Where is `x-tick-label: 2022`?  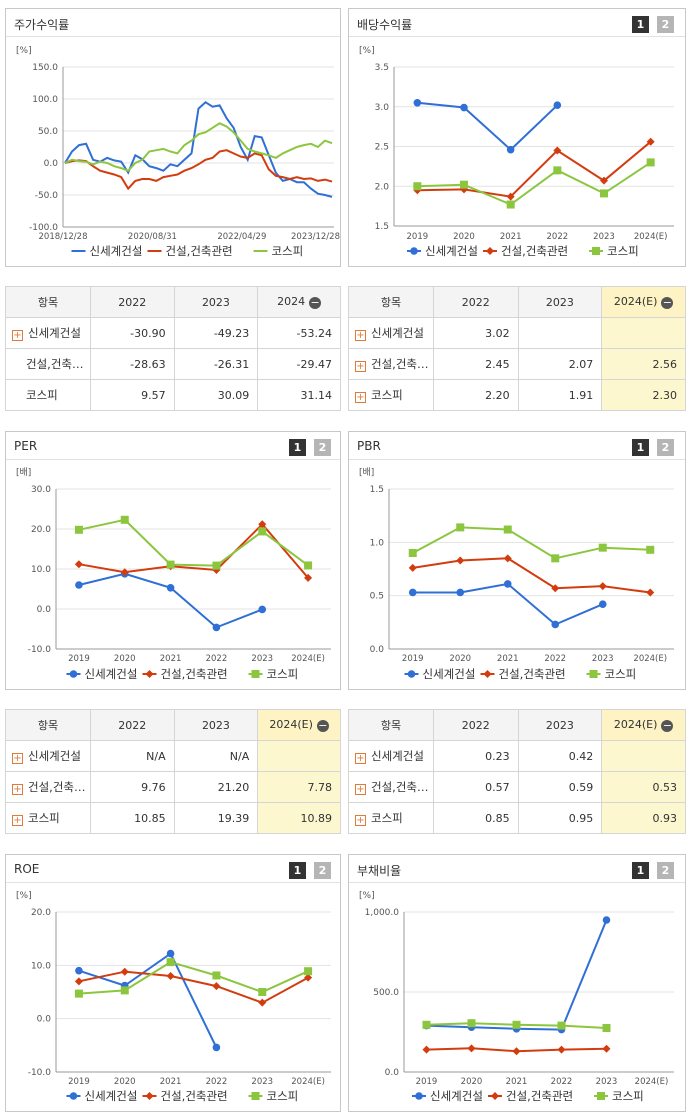 x-tick-label: 2022 is located at coordinates (558, 237).